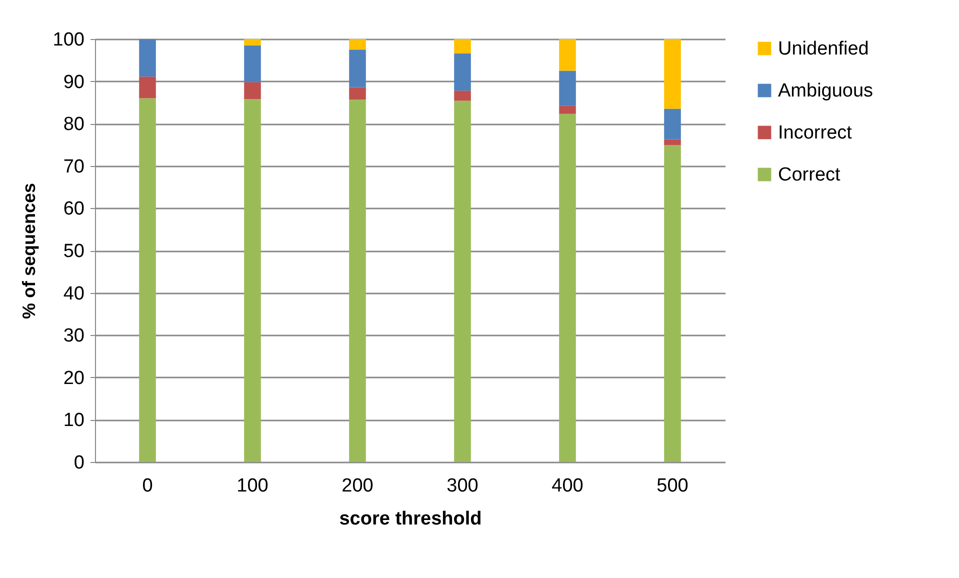  Describe the element at coordinates (147, 486) in the screenshot. I see `x-tick-label: 0` at that location.